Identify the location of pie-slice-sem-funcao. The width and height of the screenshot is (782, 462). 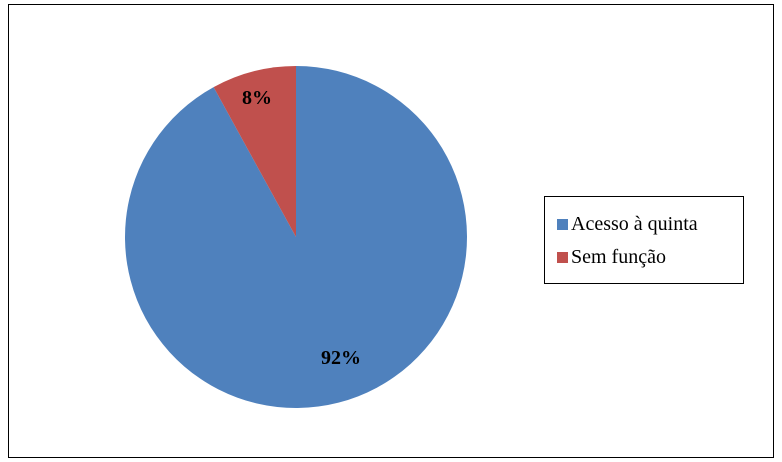
(254, 151).